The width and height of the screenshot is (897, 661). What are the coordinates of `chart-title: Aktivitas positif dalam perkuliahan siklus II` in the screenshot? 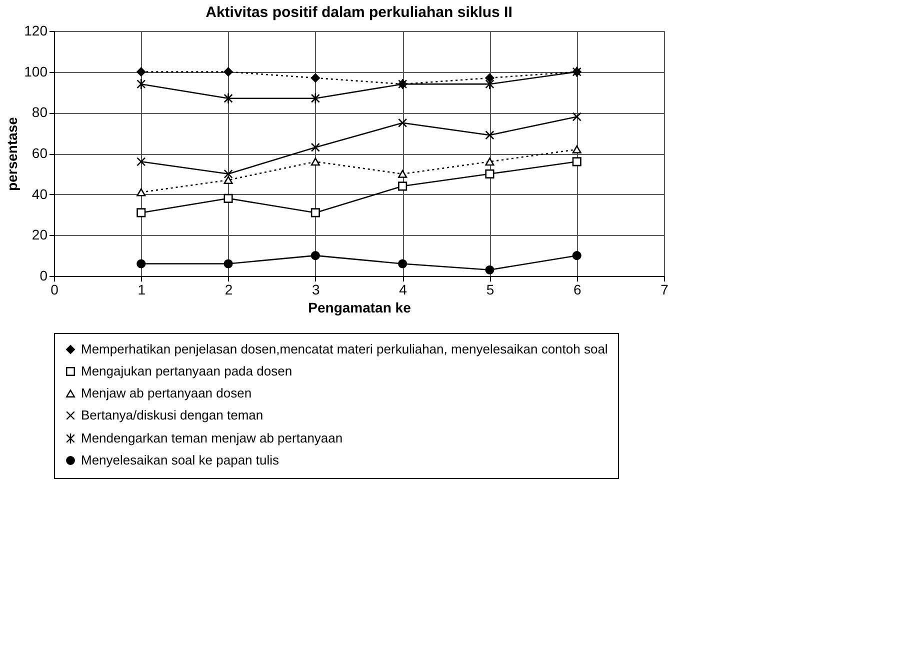 It's located at (359, 12).